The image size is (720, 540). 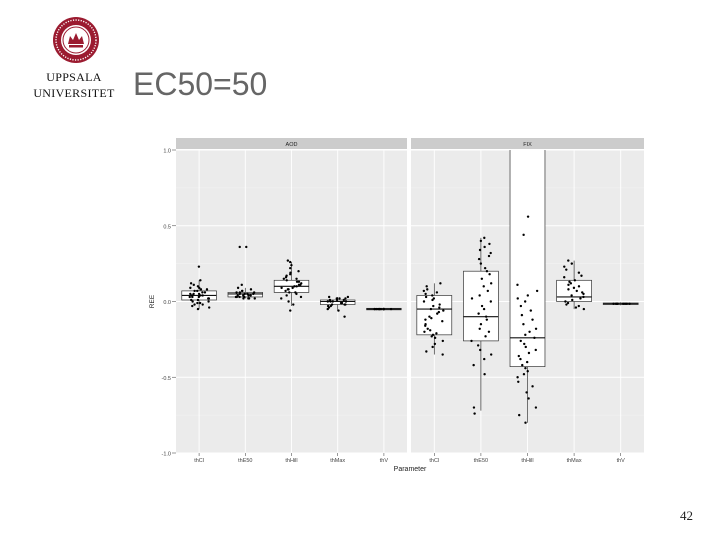 I want to click on y-tick-label: 0.5, so click(x=167, y=227).